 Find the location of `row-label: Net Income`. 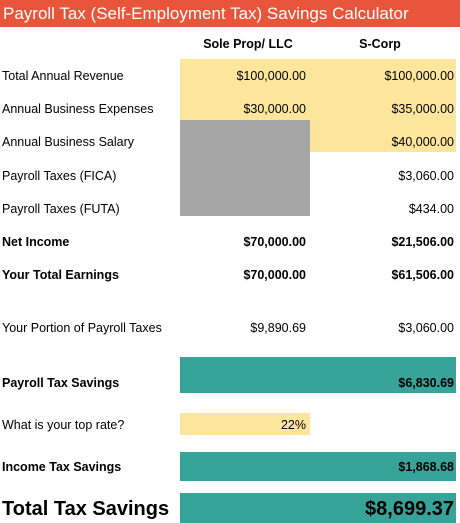

row-label: Net Income is located at coordinates (36, 242).